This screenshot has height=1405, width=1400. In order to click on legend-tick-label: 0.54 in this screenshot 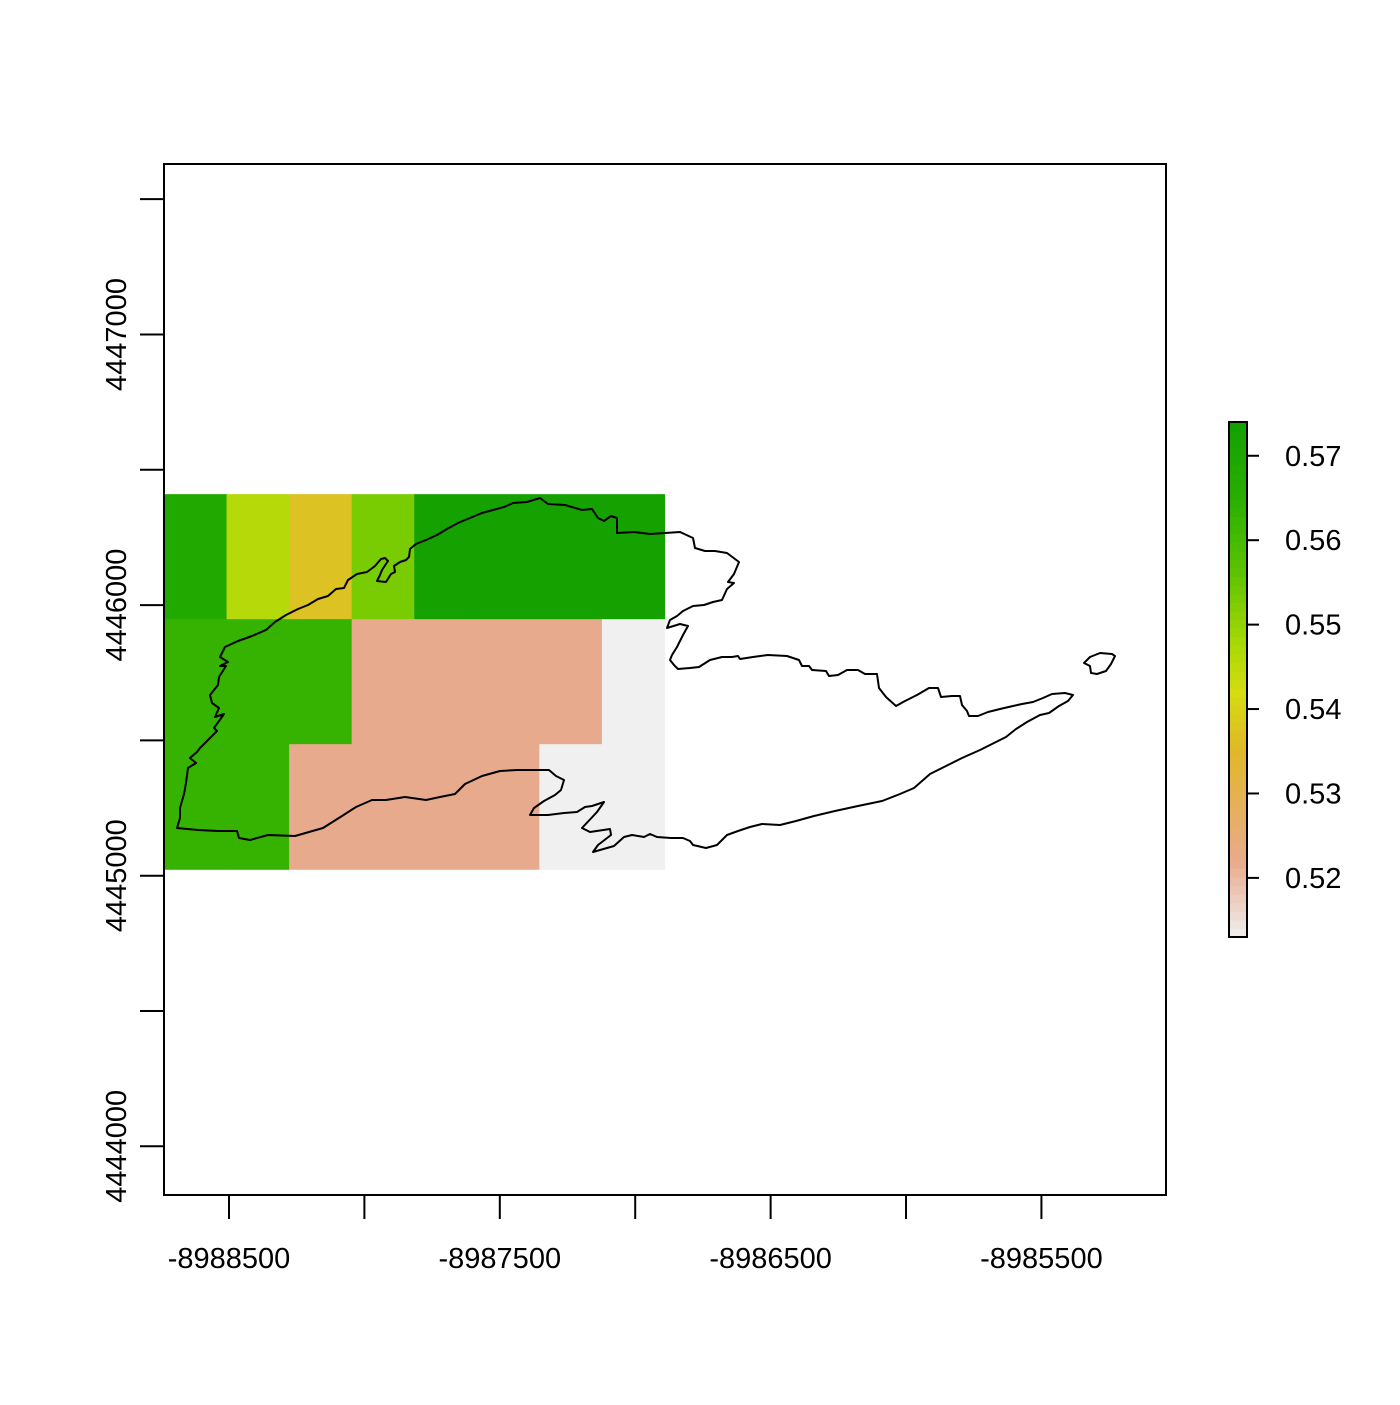, I will do `click(1313, 710)`.